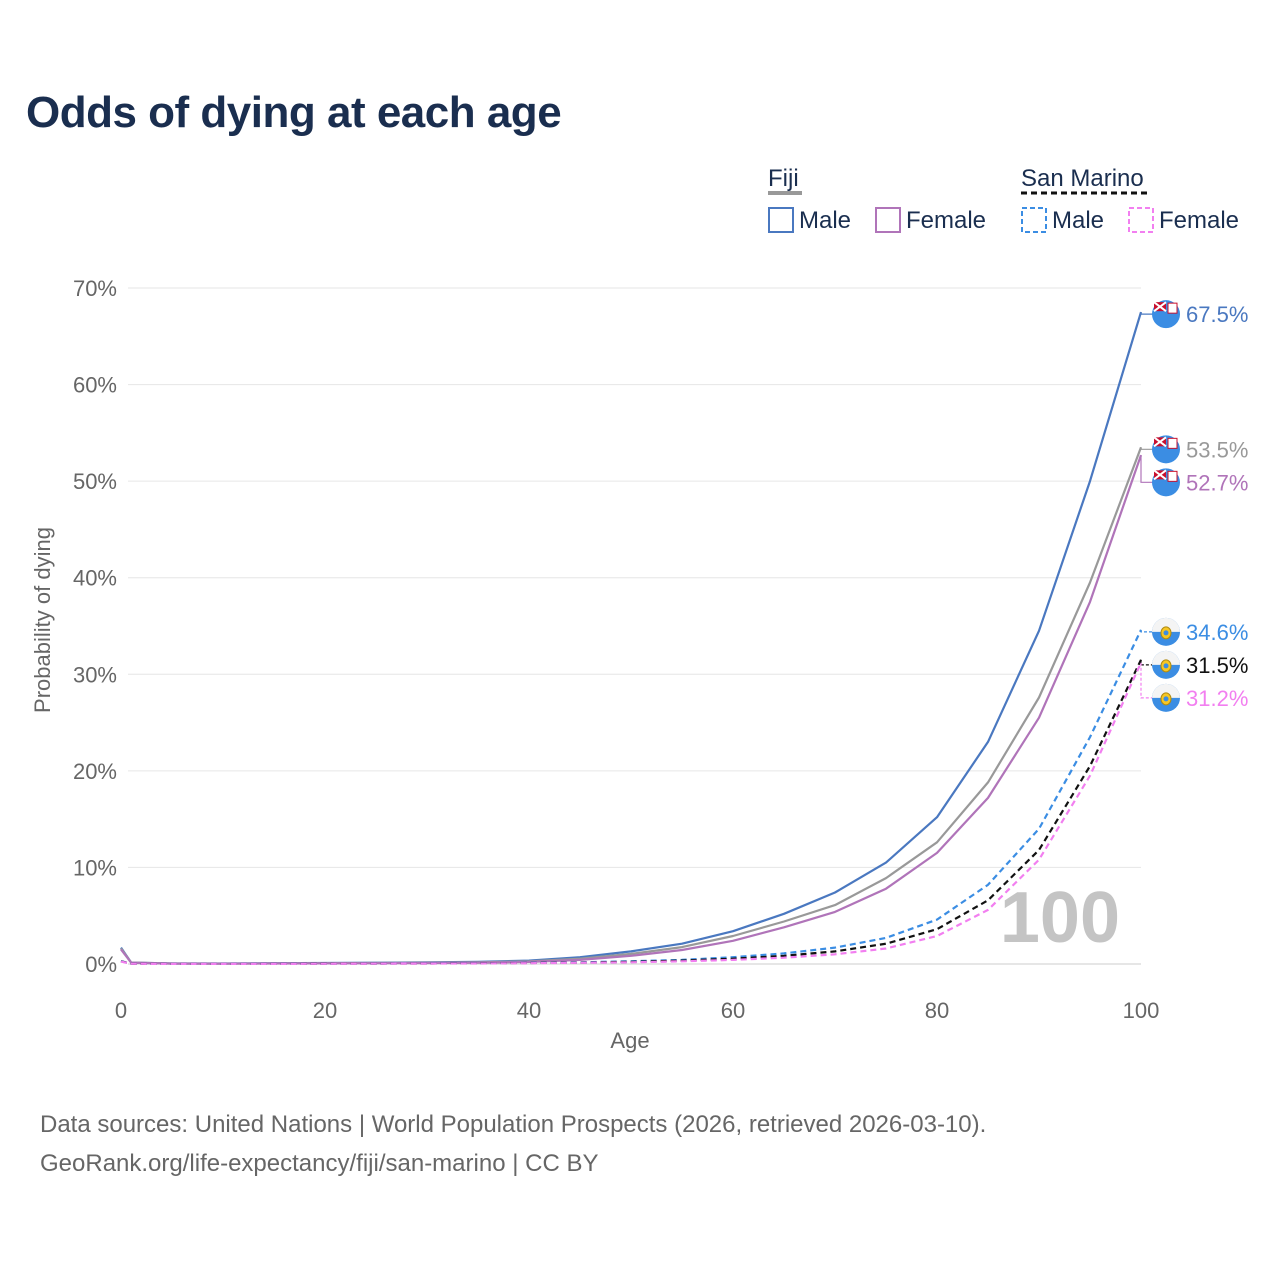 The width and height of the screenshot is (1280, 1280). I want to click on legend-item-fiji-male: Male, so click(809, 220).